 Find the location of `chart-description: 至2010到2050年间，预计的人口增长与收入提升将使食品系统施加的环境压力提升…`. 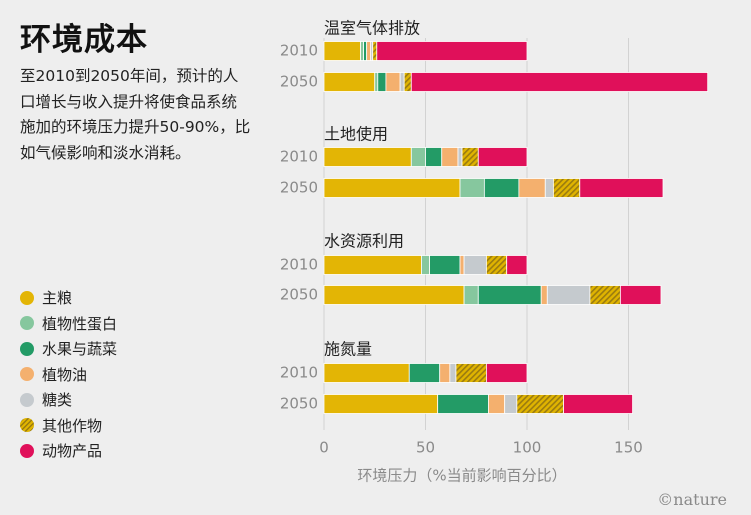

chart-description: 至2010到2050年间，预计的人口增长与收入提升将使食品系统施加的环境压力提升… is located at coordinates (135, 114).